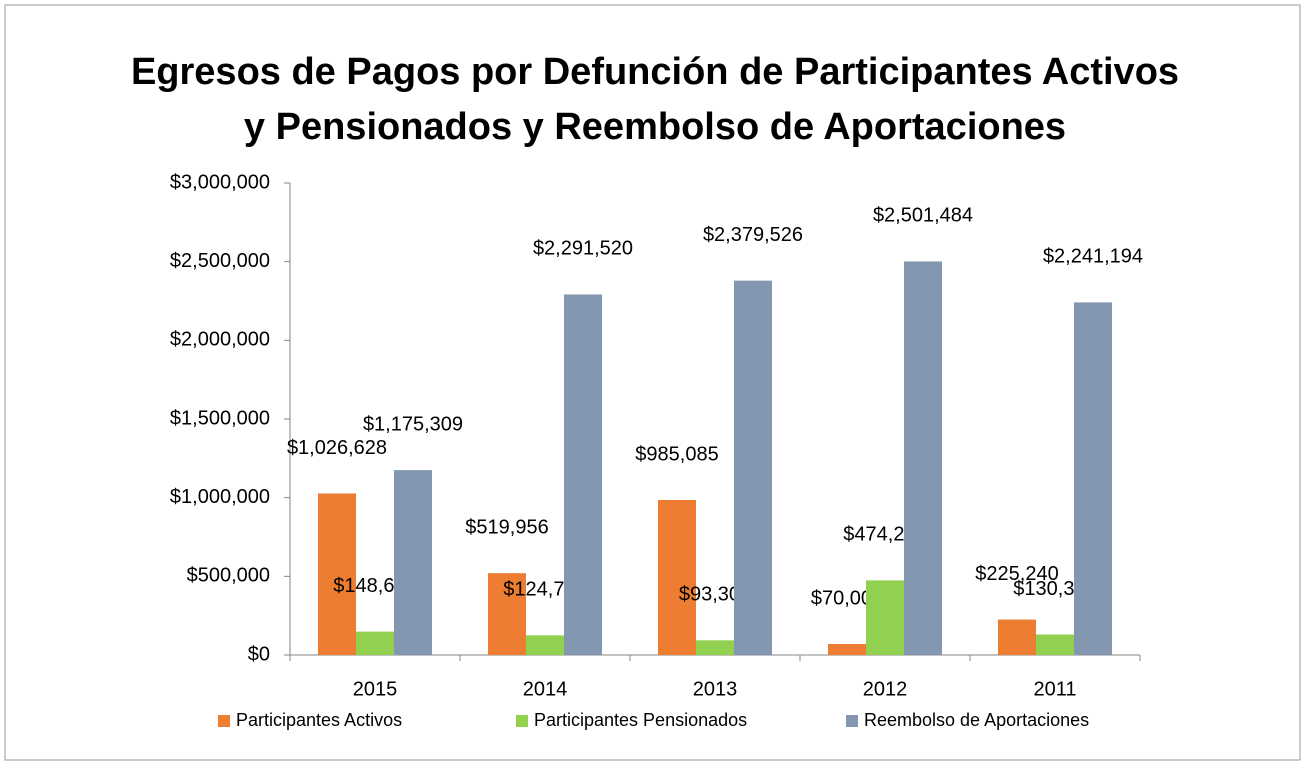  Describe the element at coordinates (375, 689) in the screenshot. I see `x-tick-label: 2015` at that location.